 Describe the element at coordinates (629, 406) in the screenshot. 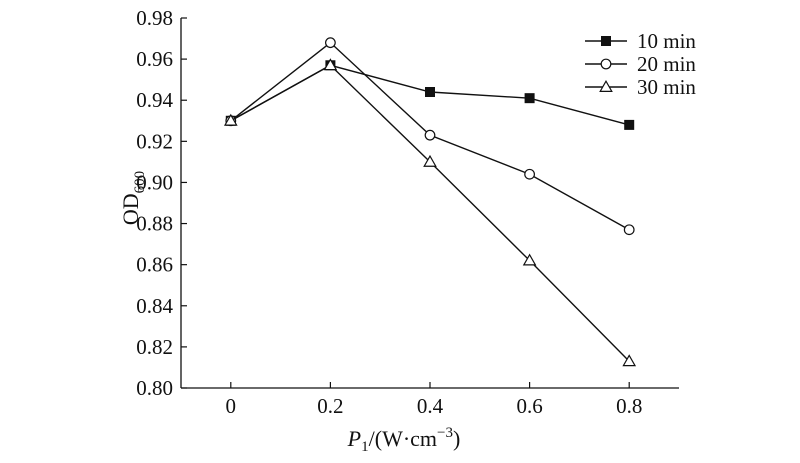

I see `x-tick-label: 0.8` at that location.